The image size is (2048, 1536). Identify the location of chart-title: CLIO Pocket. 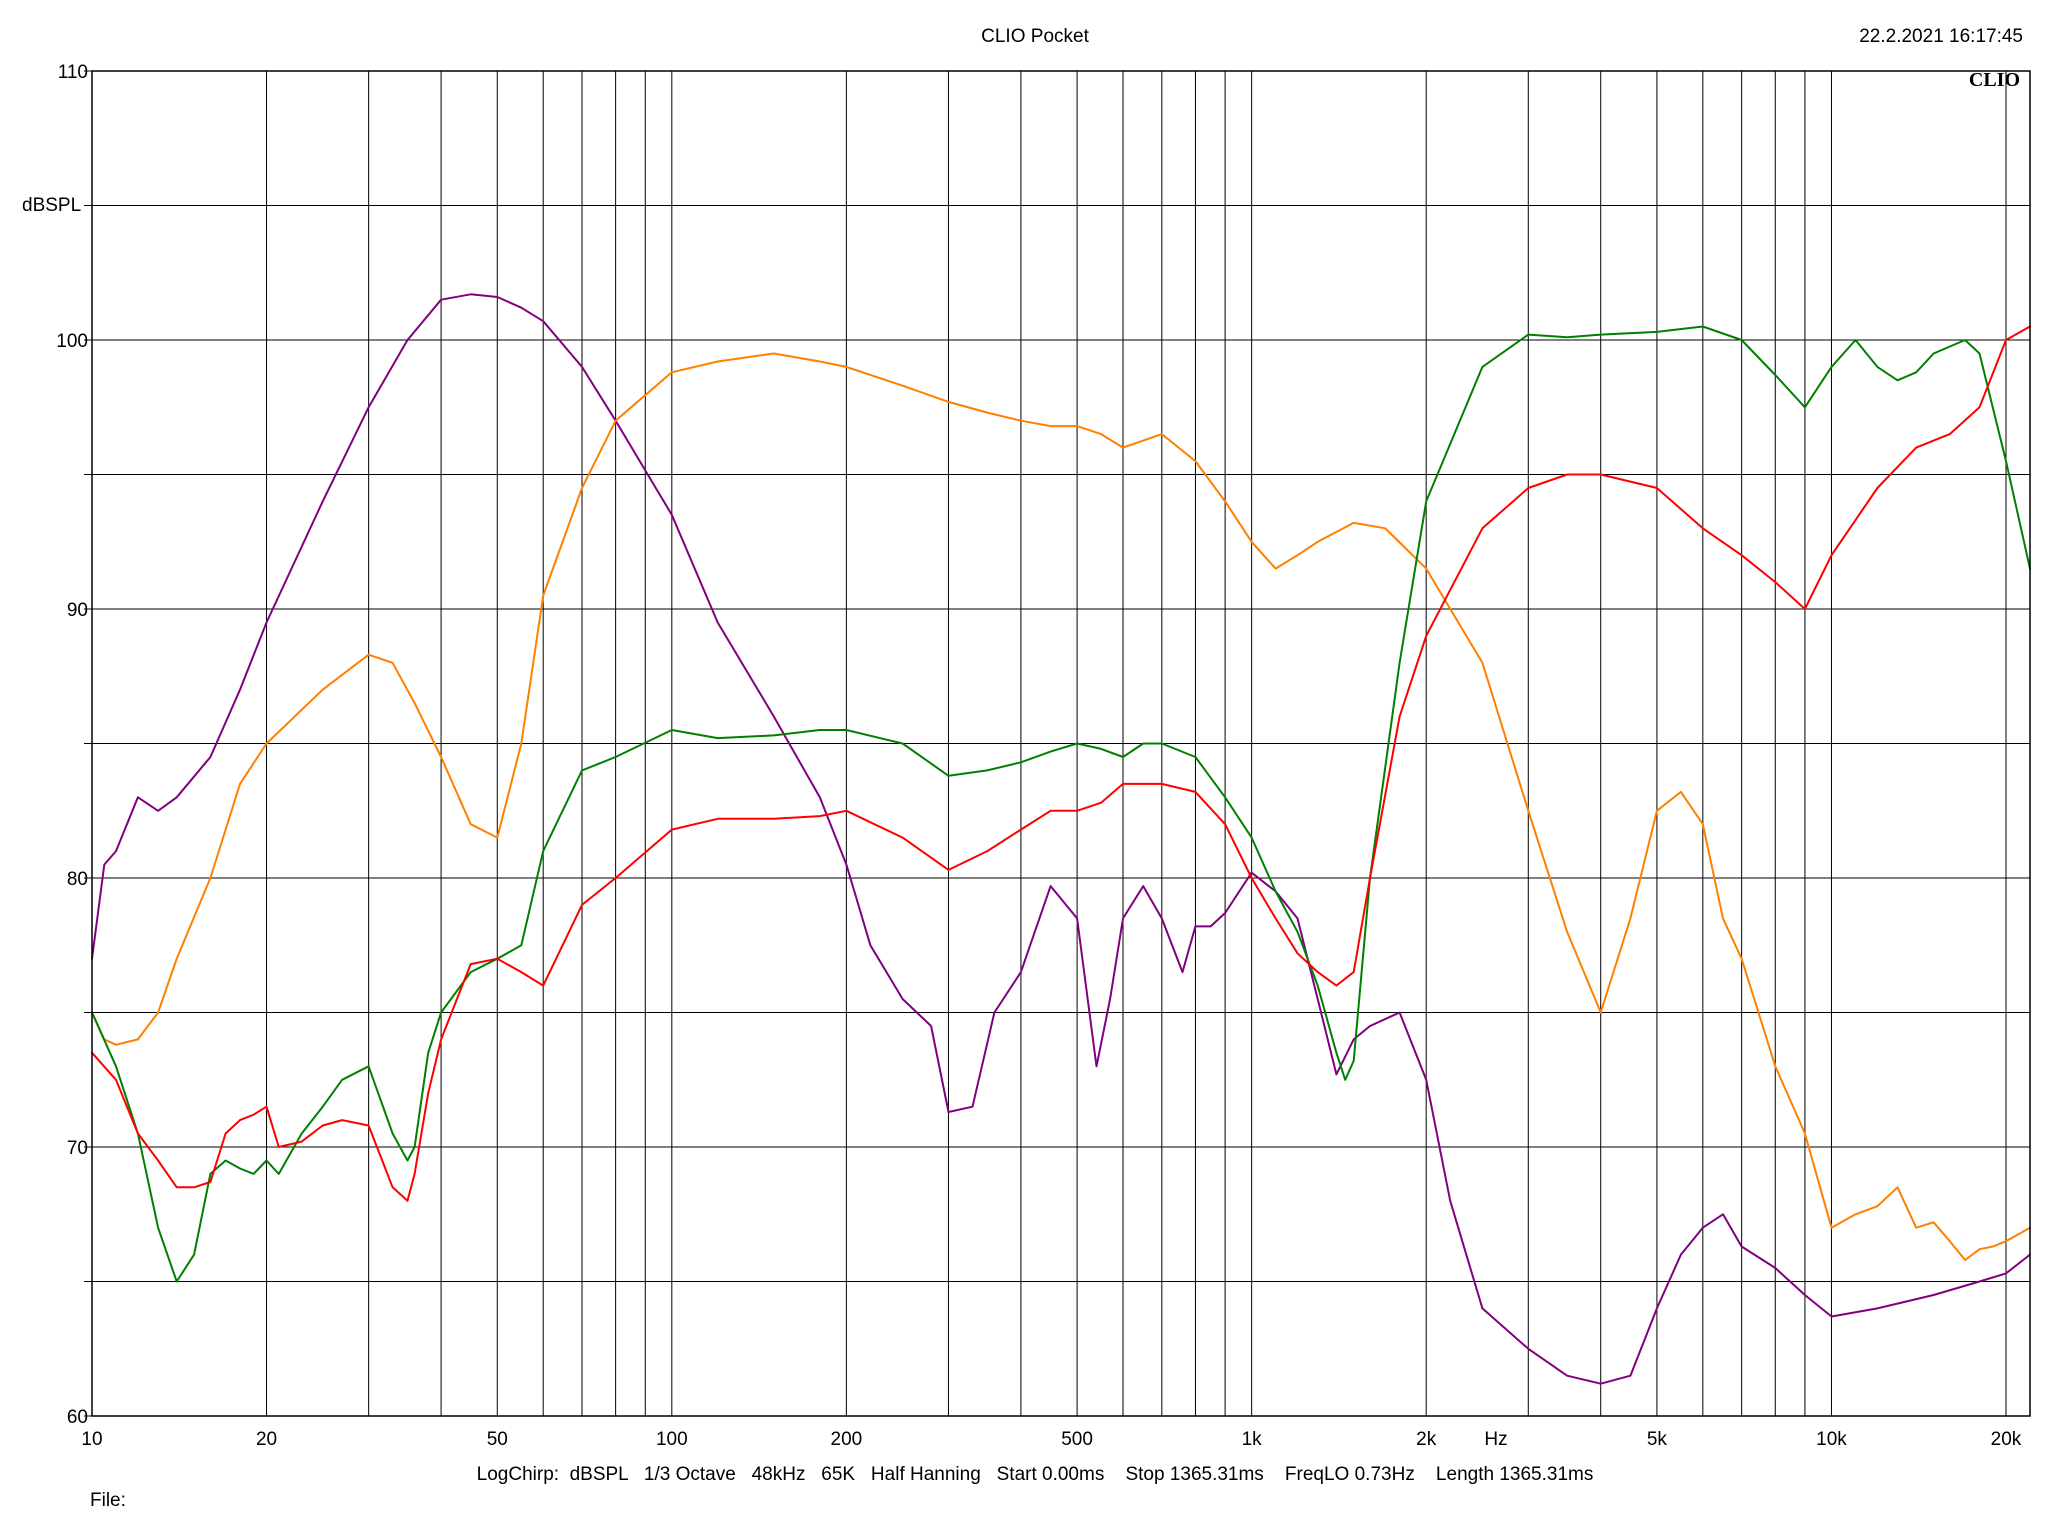
(1035, 36).